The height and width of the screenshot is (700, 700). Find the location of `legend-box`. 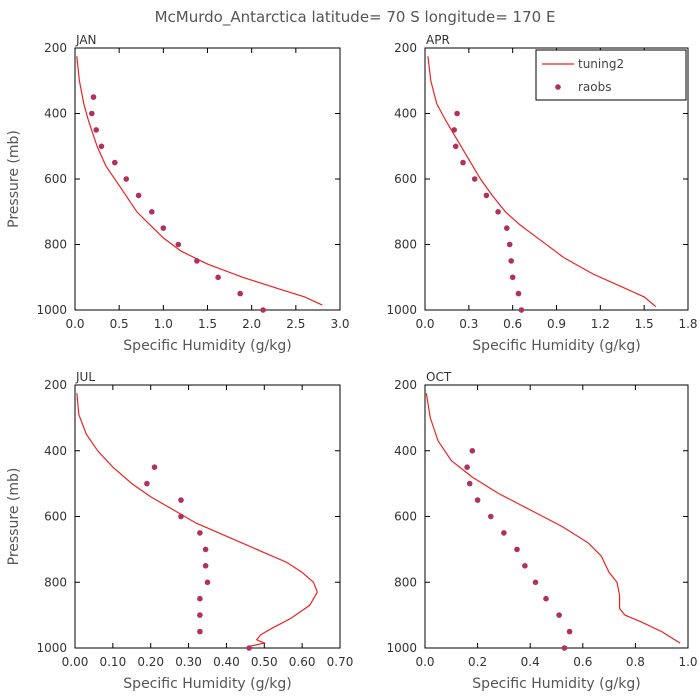

legend-box is located at coordinates (611, 75).